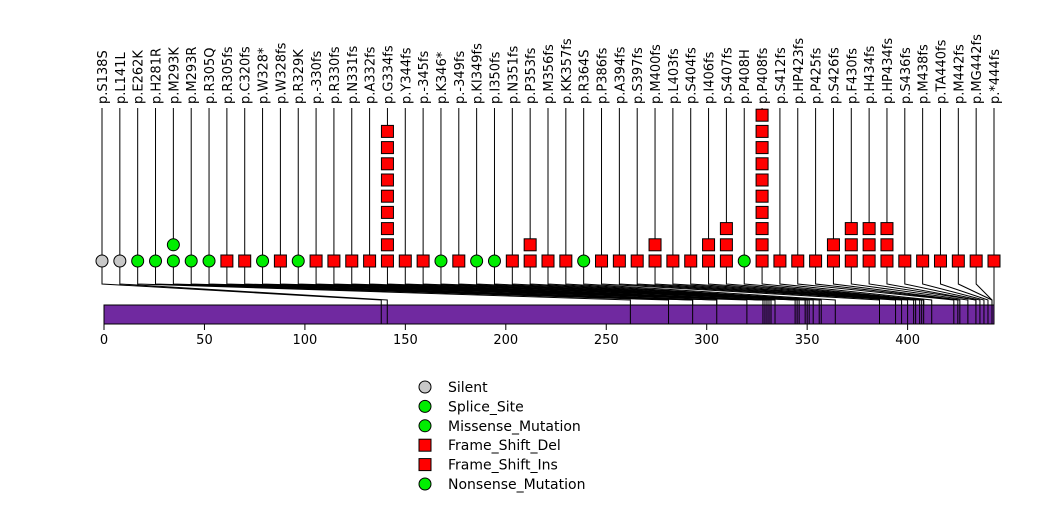 The height and width of the screenshot is (524, 1047). What do you see at coordinates (264, 75) in the screenshot?
I see `mutation-label: p.W328*` at bounding box center [264, 75].